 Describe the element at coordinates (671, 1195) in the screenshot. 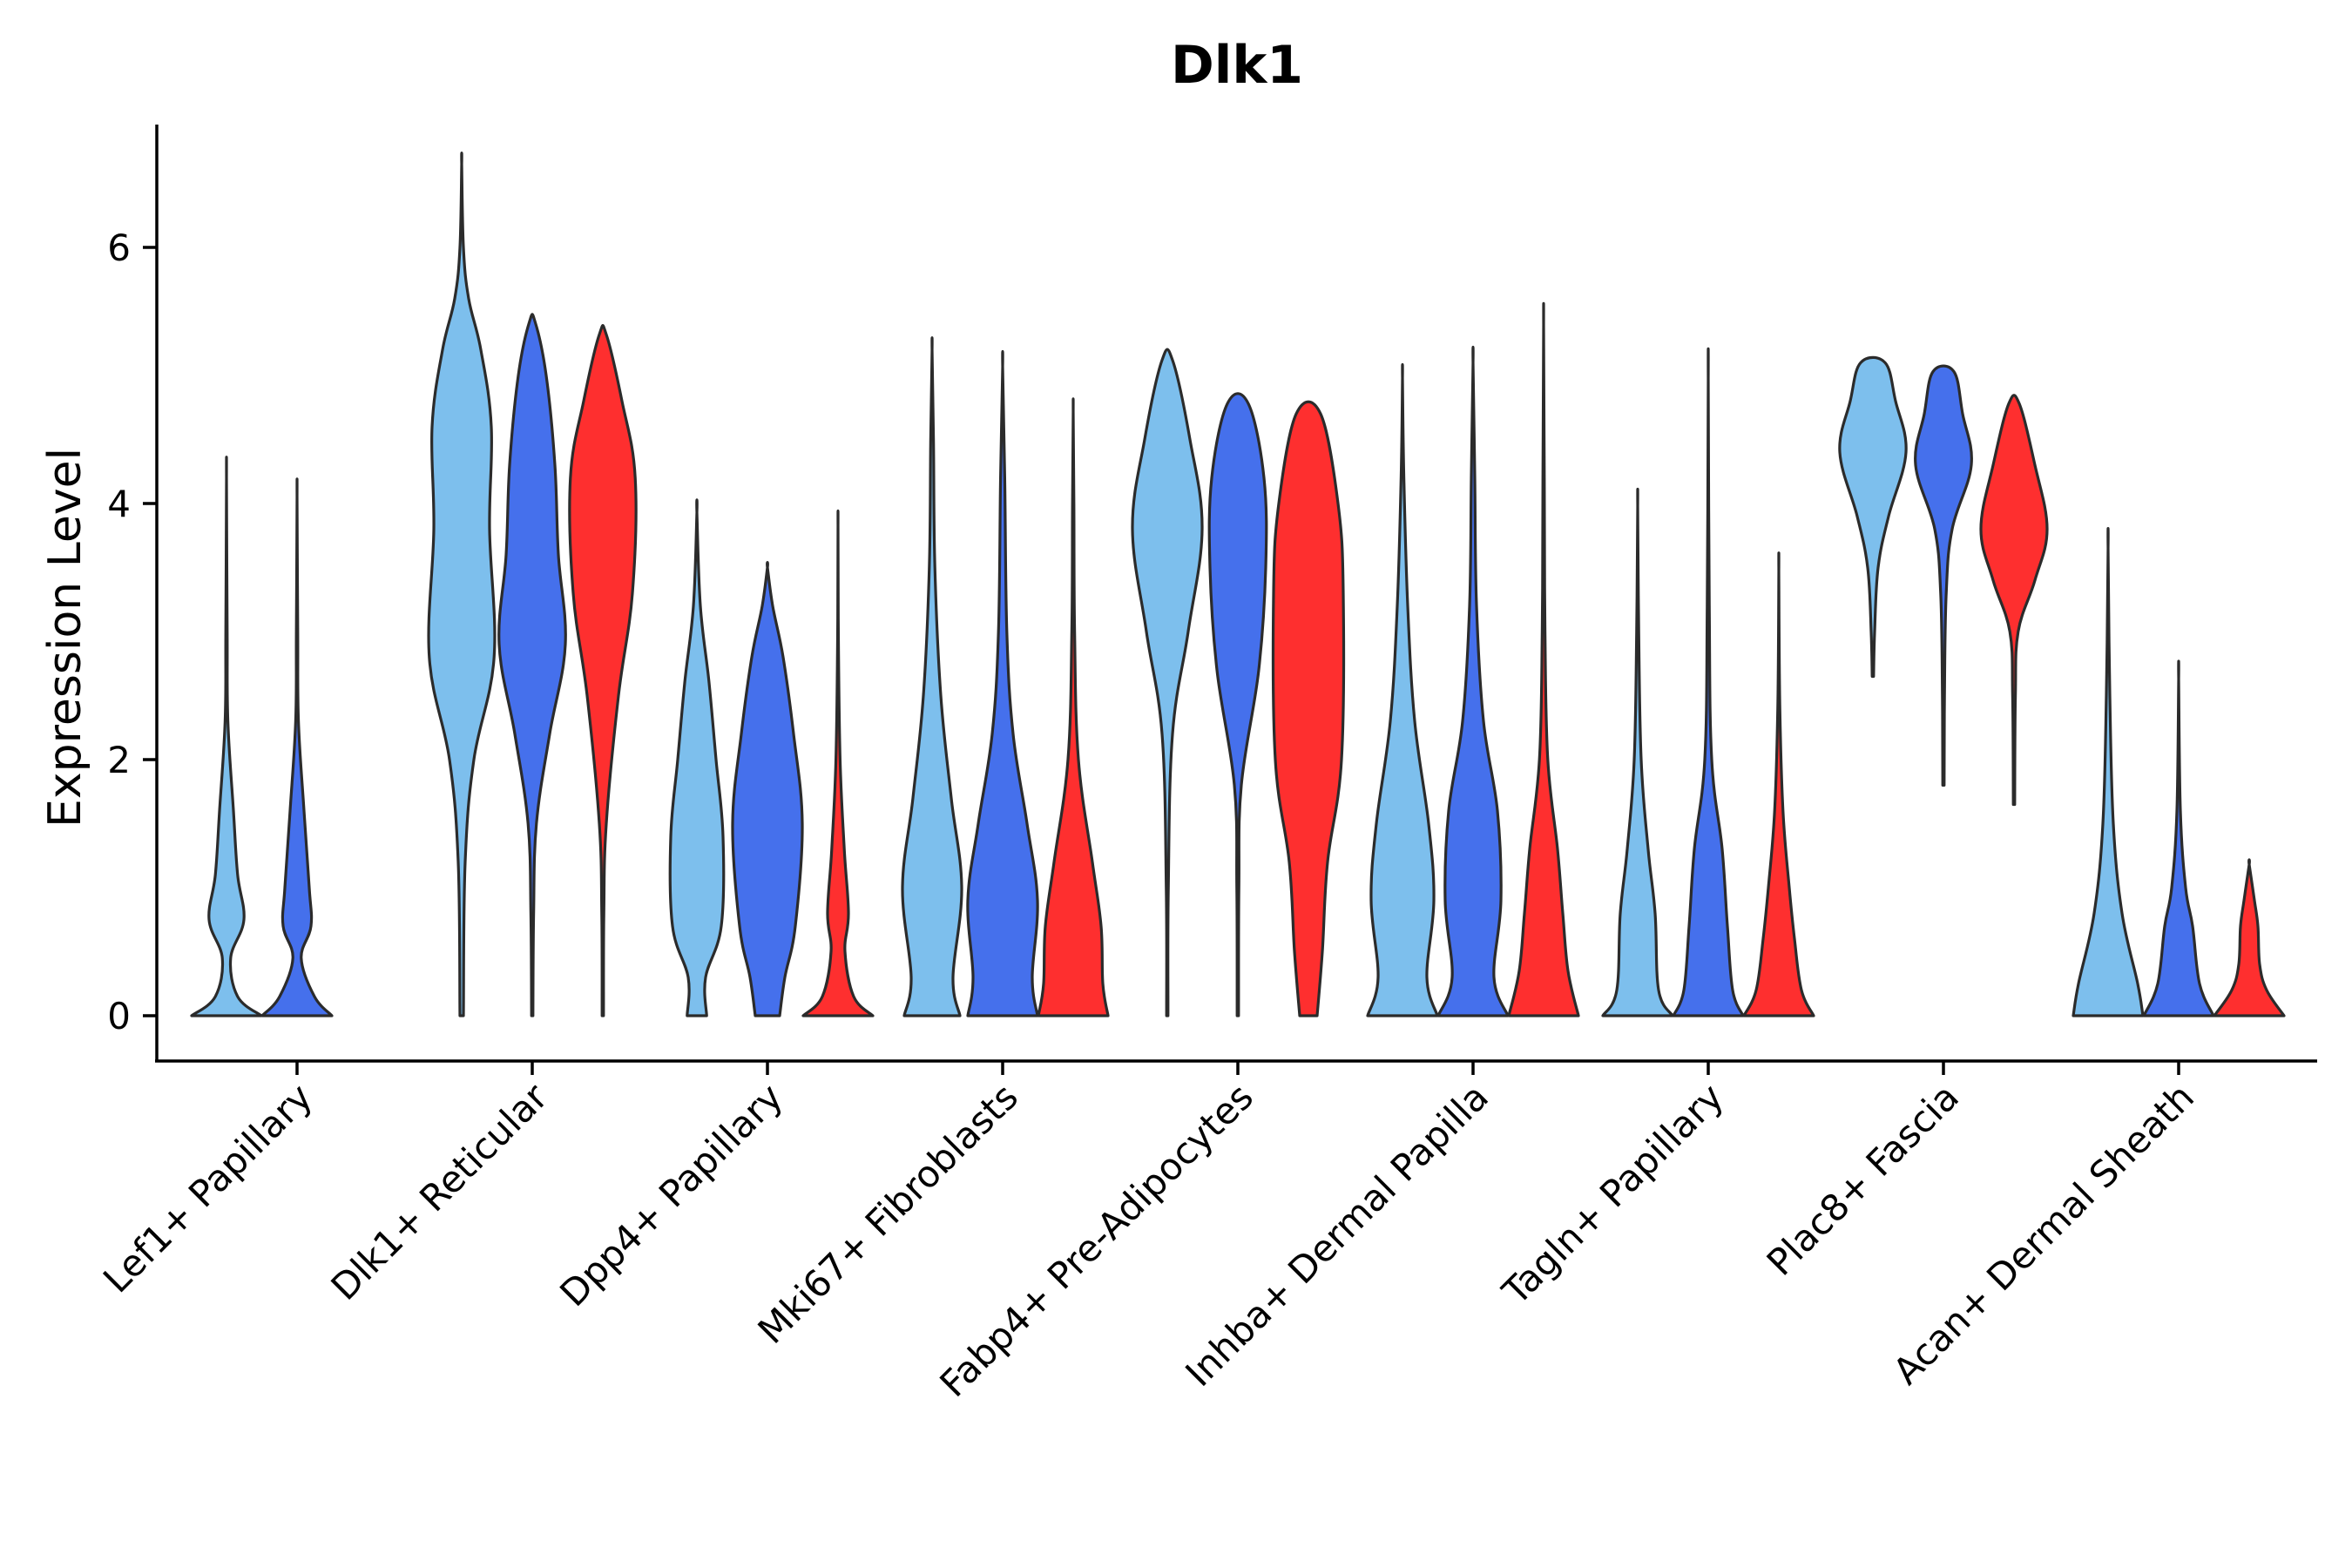

I see `x-tick-label: Dpp4+ Papillary` at that location.